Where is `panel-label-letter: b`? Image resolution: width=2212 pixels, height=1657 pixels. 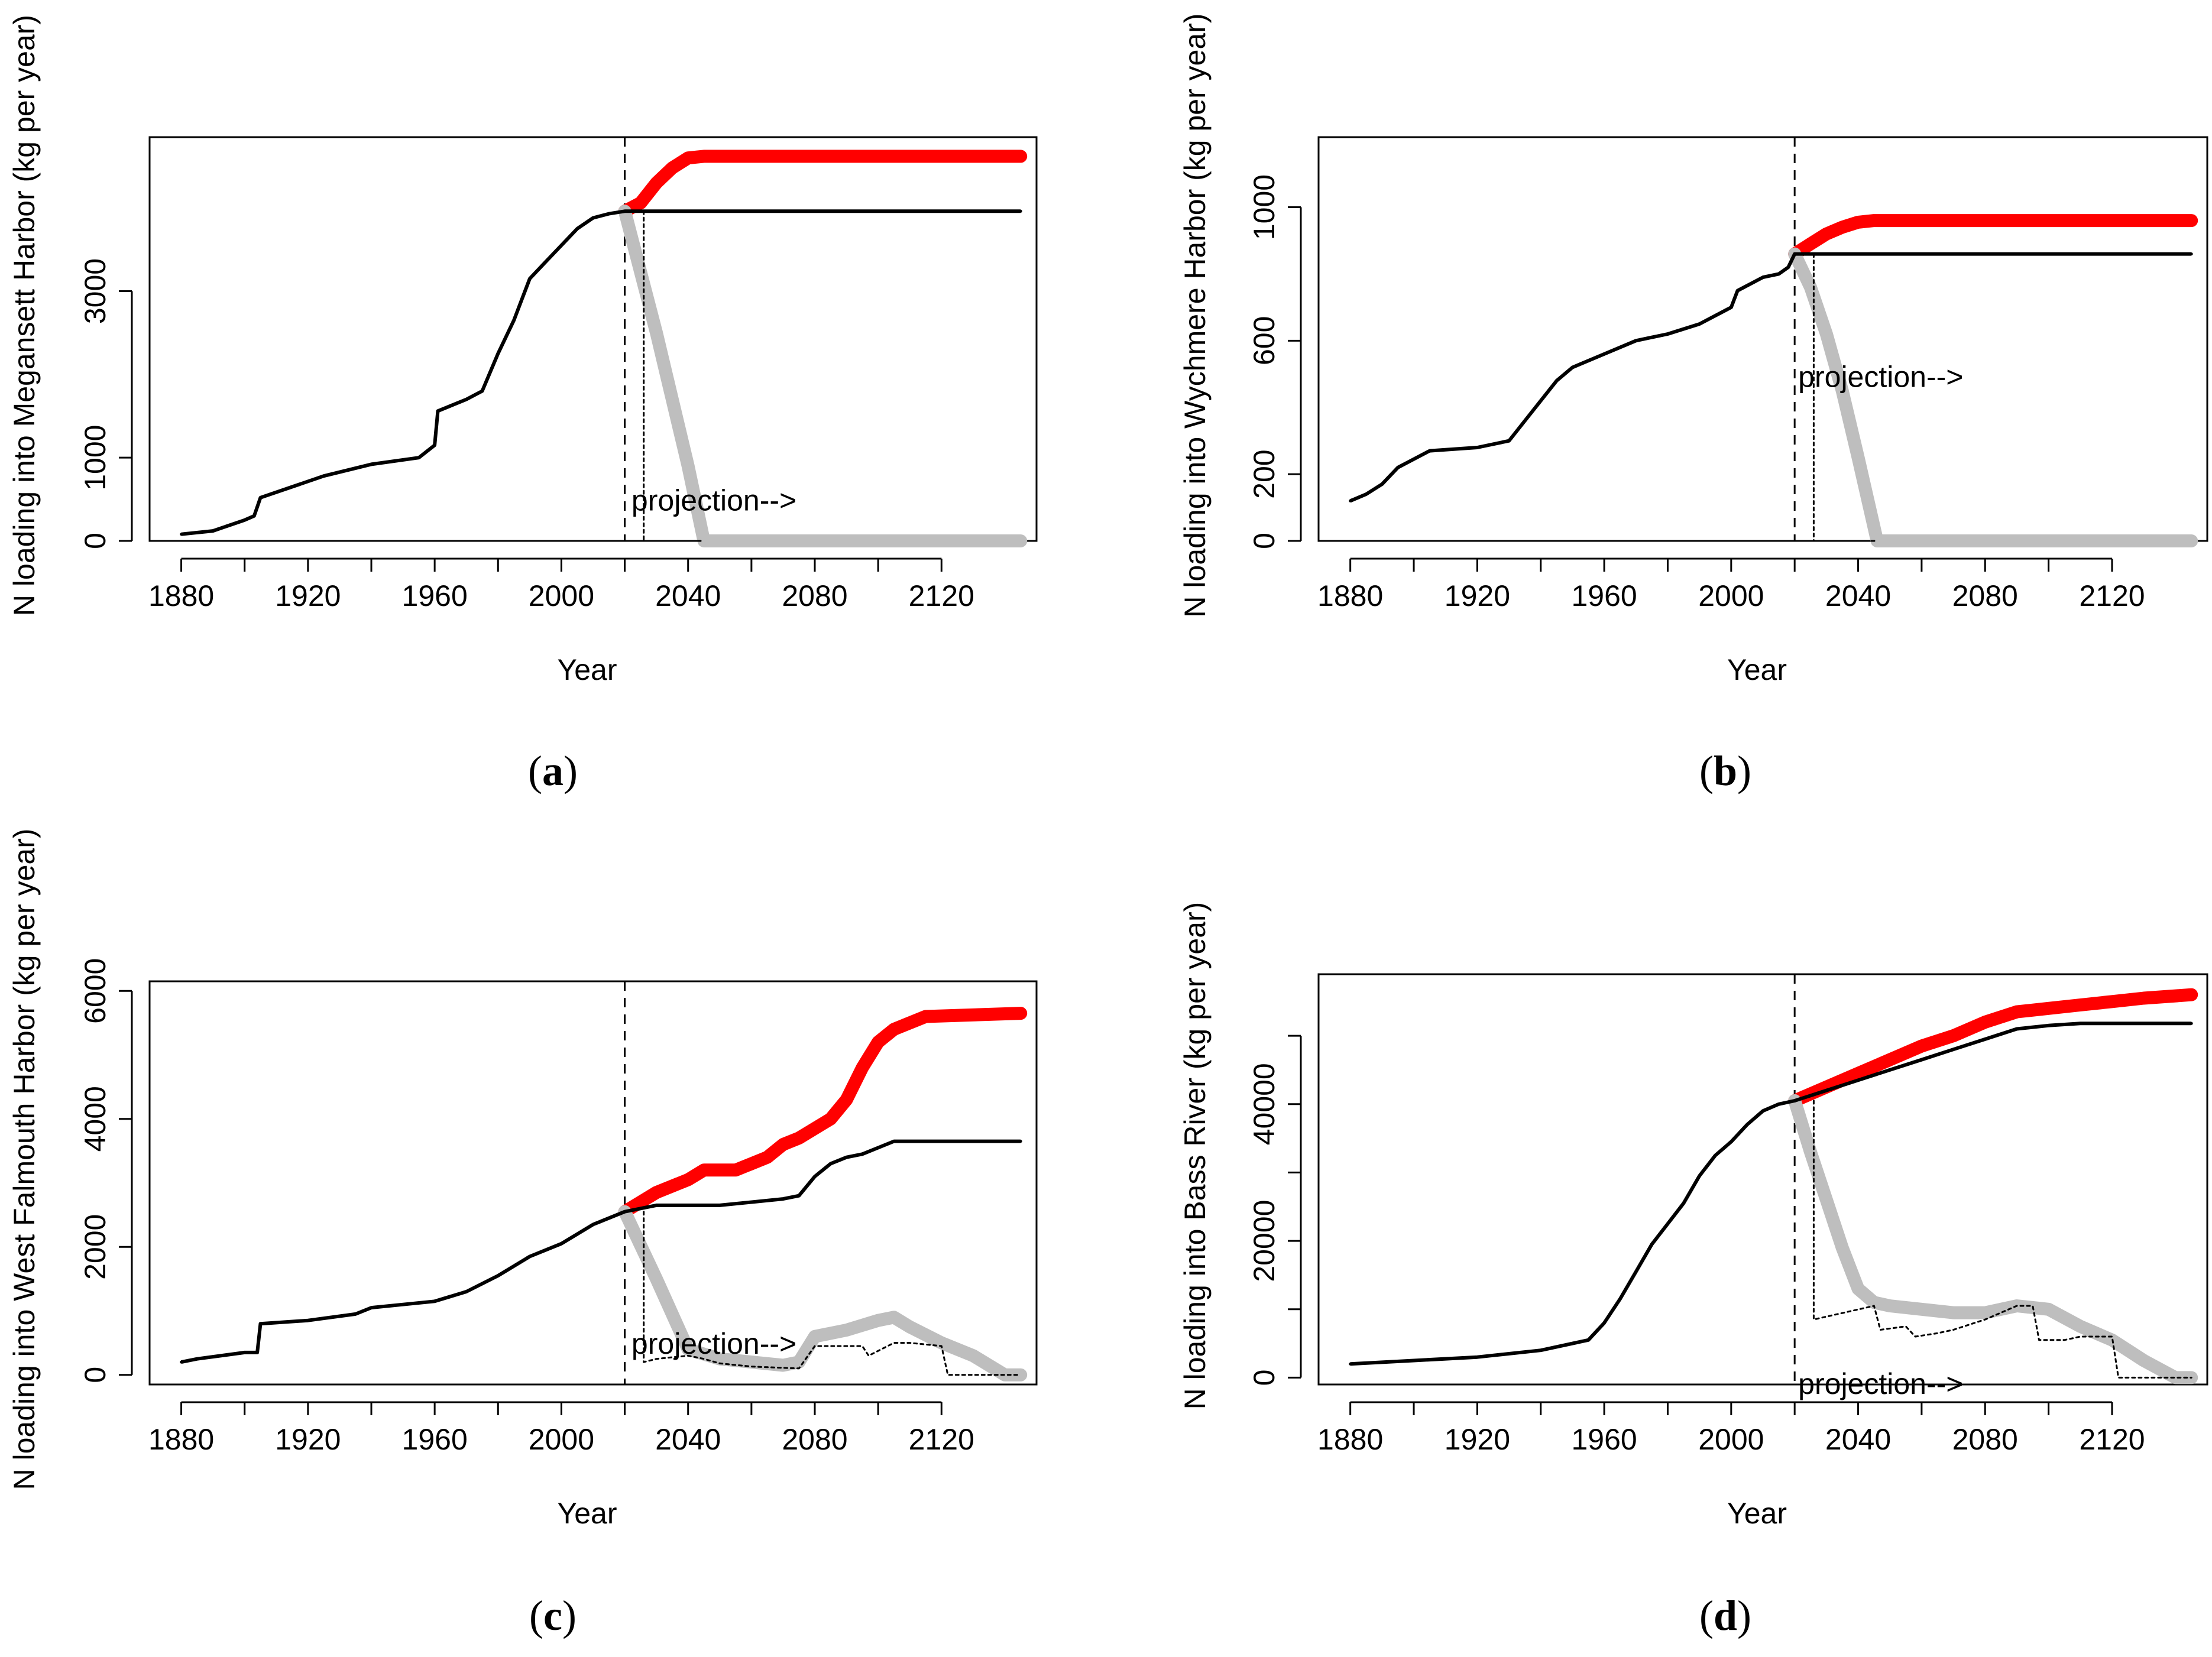
panel-label-letter: b is located at coordinates (1726, 771).